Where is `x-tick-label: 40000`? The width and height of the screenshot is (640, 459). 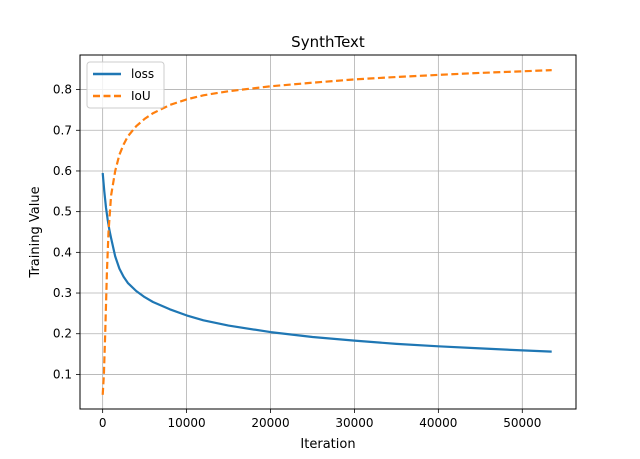
x-tick-label: 40000 is located at coordinates (438, 423).